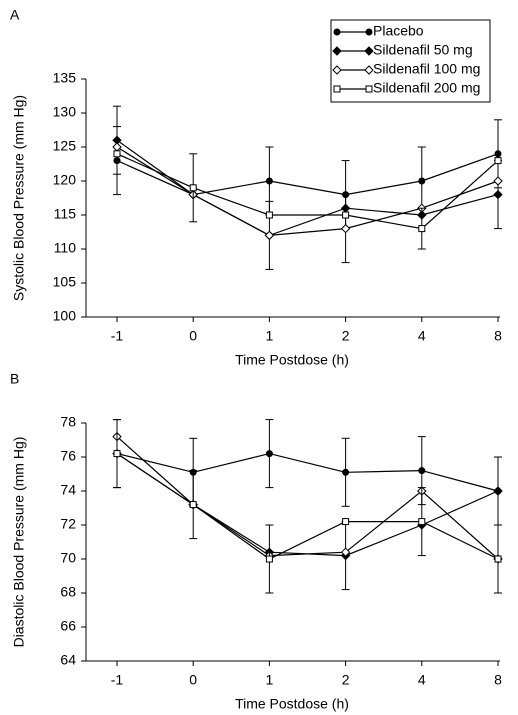  Describe the element at coordinates (68, 456) in the screenshot. I see `y-tick-label: 76` at that location.